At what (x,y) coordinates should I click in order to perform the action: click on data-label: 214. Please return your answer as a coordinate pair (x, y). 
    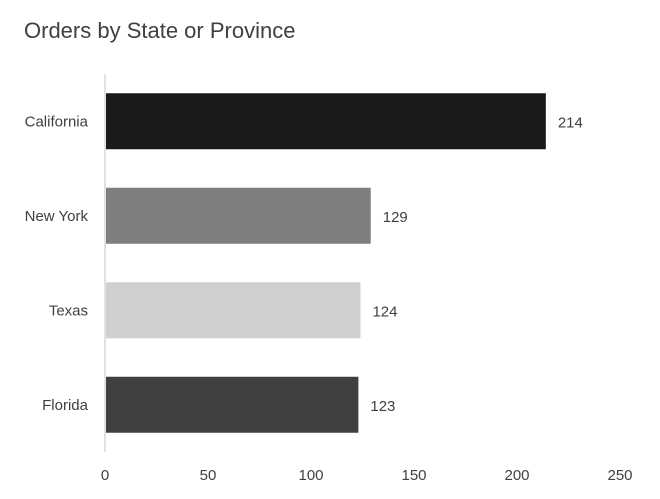
    Looking at the image, I should click on (570, 122).